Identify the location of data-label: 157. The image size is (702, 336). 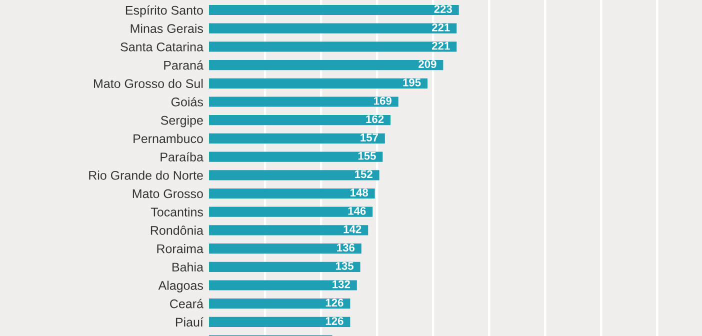
(369, 138).